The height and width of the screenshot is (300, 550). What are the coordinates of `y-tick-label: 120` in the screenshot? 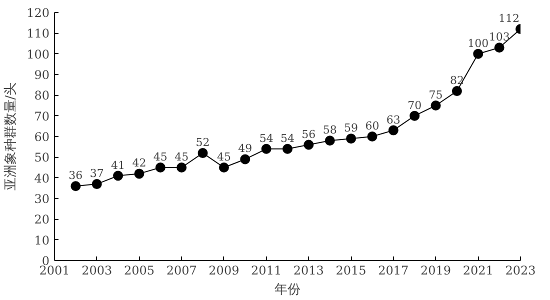 It's located at (38, 13).